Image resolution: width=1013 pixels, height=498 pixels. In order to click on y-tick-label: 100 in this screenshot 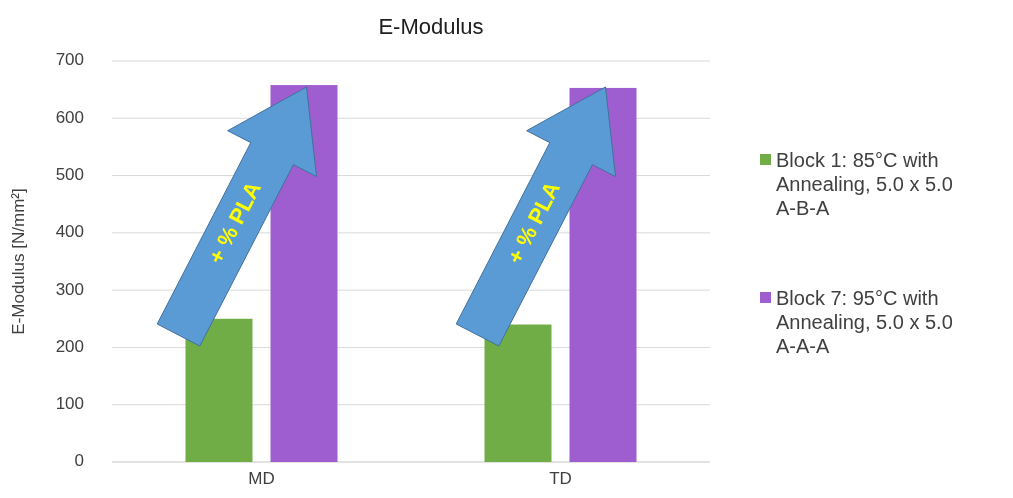, I will do `click(69, 404)`.